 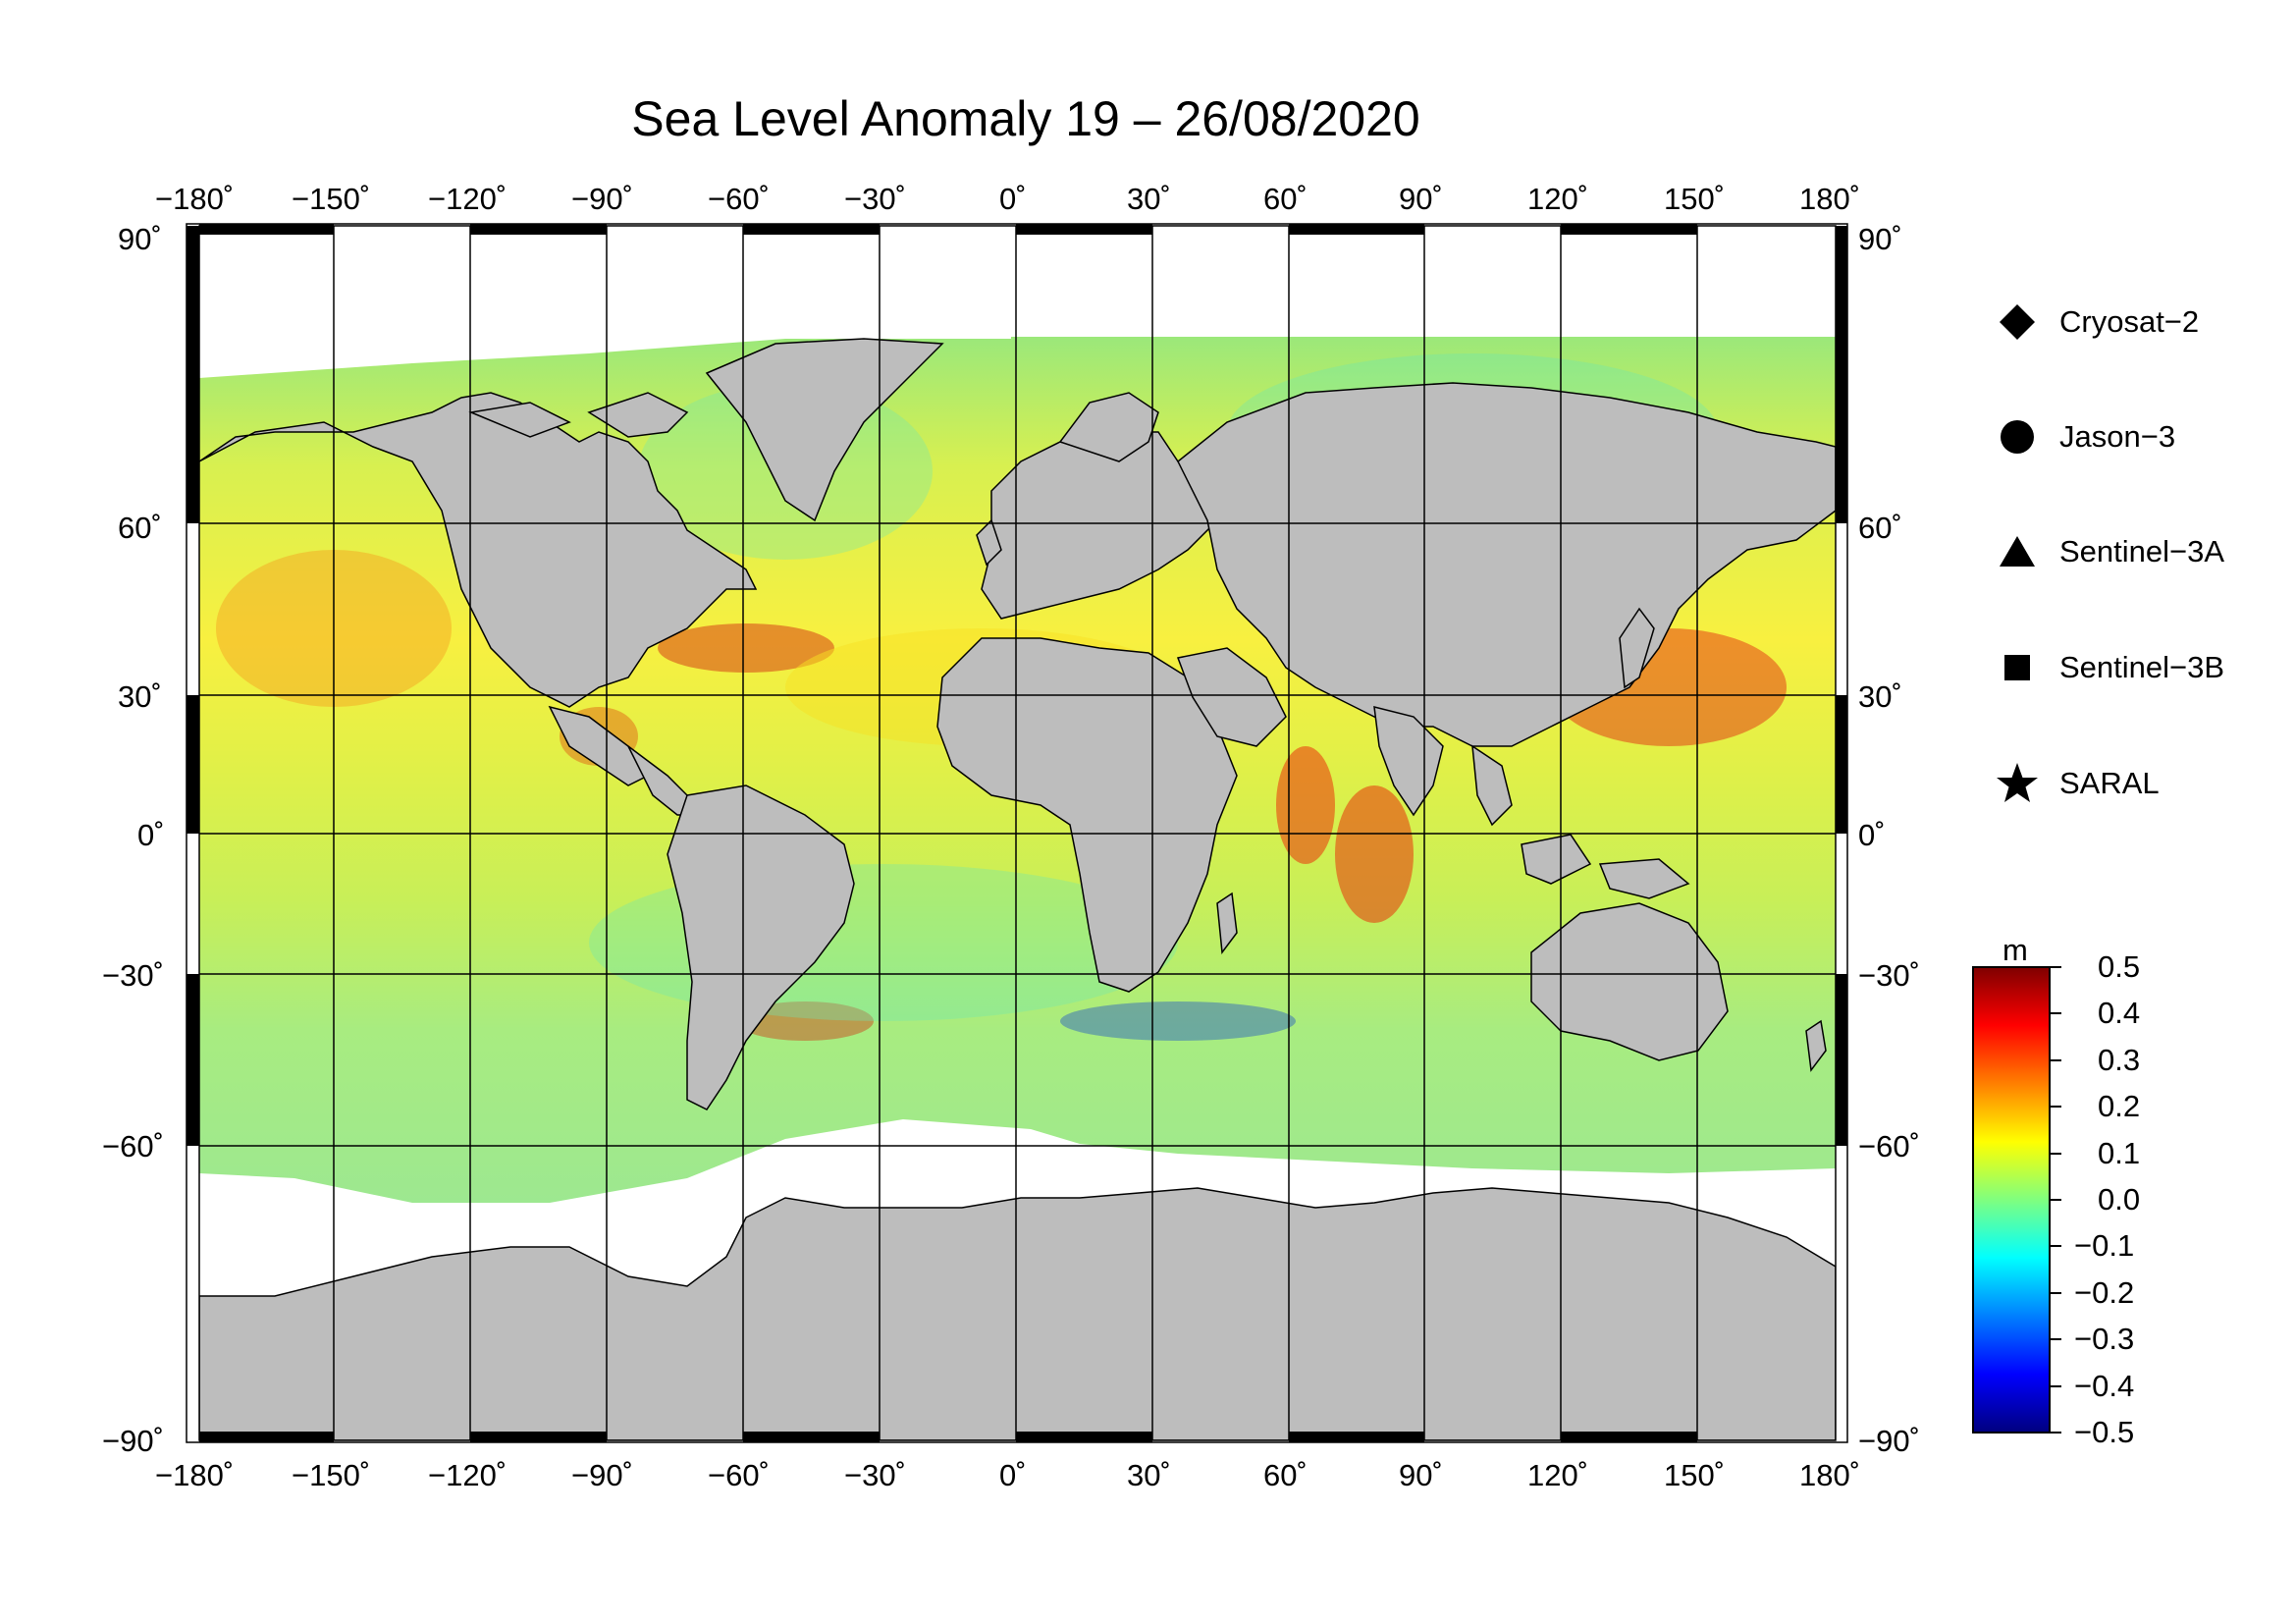 I want to click on colorbar-label: −0.1, so click(x=2104, y=1245).